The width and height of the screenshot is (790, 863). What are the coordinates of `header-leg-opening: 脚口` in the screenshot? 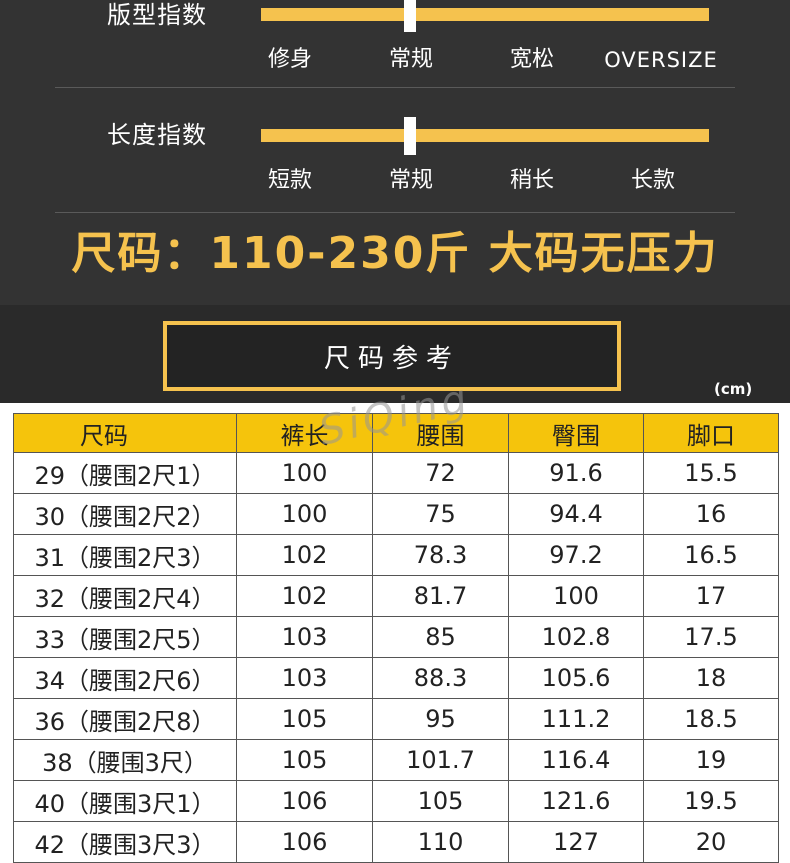 It's located at (711, 433).